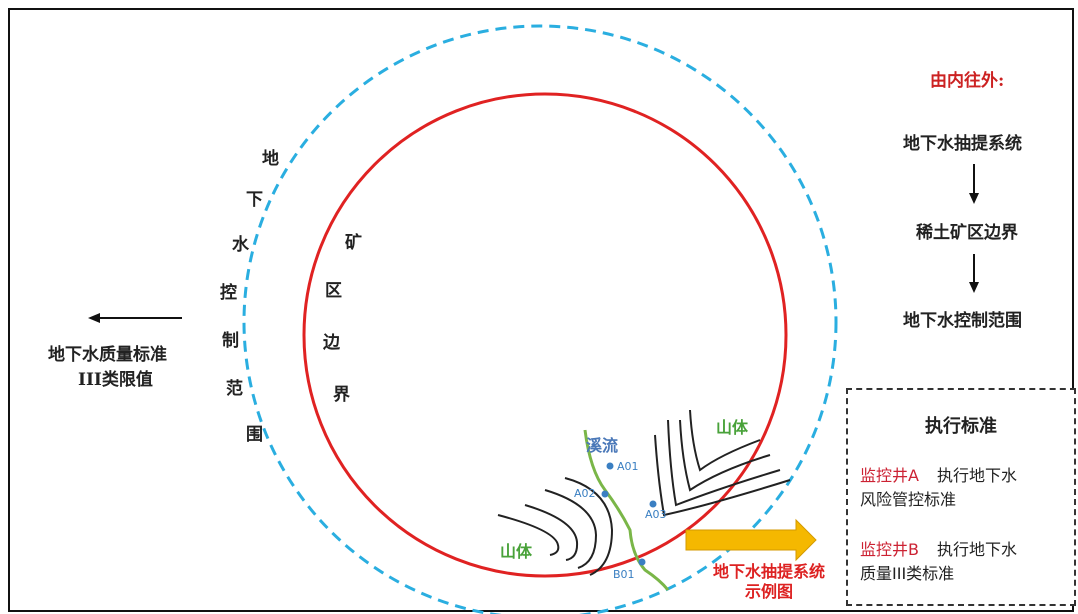 Image resolution: width=1078 pixels, height=614 pixels. I want to click on well-b-name: 监控井B, so click(889, 549).